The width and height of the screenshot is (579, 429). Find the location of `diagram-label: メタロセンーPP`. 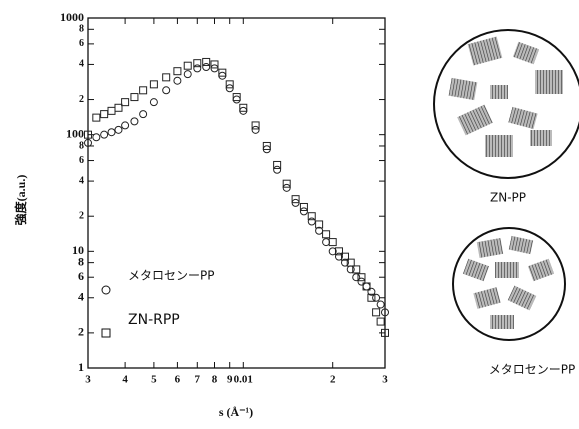

diagram-label: メタロセンーPP is located at coordinates (532, 370).